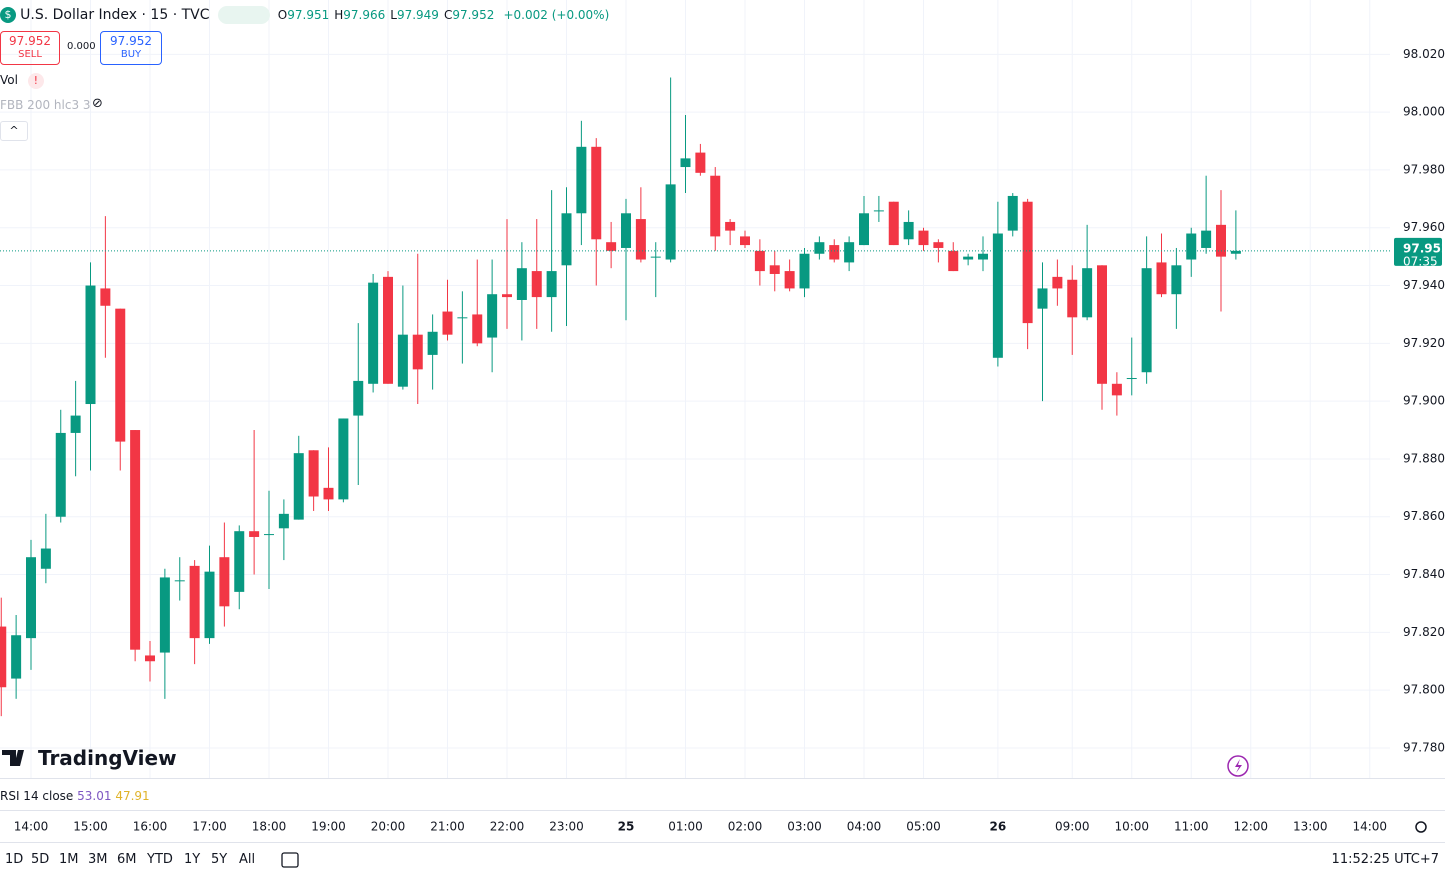  What do you see at coordinates (1424, 690) in the screenshot?
I see `y-tick-label: 97.800` at bounding box center [1424, 690].